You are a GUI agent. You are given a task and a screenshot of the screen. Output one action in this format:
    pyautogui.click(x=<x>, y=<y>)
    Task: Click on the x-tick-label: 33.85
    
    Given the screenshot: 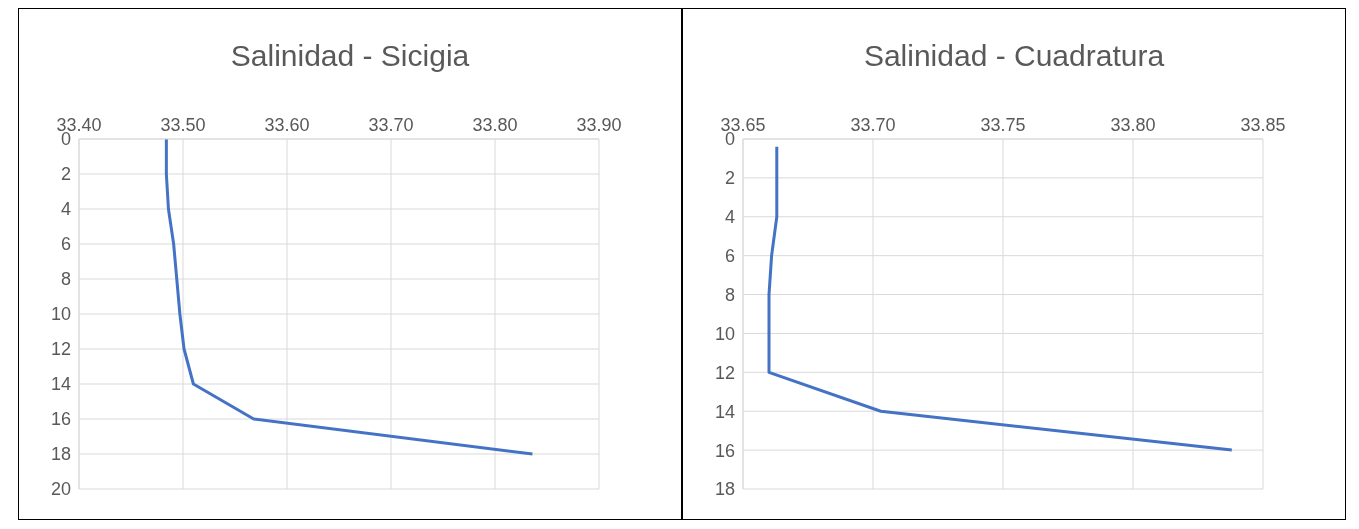 What is the action you would take?
    pyautogui.click(x=1263, y=125)
    